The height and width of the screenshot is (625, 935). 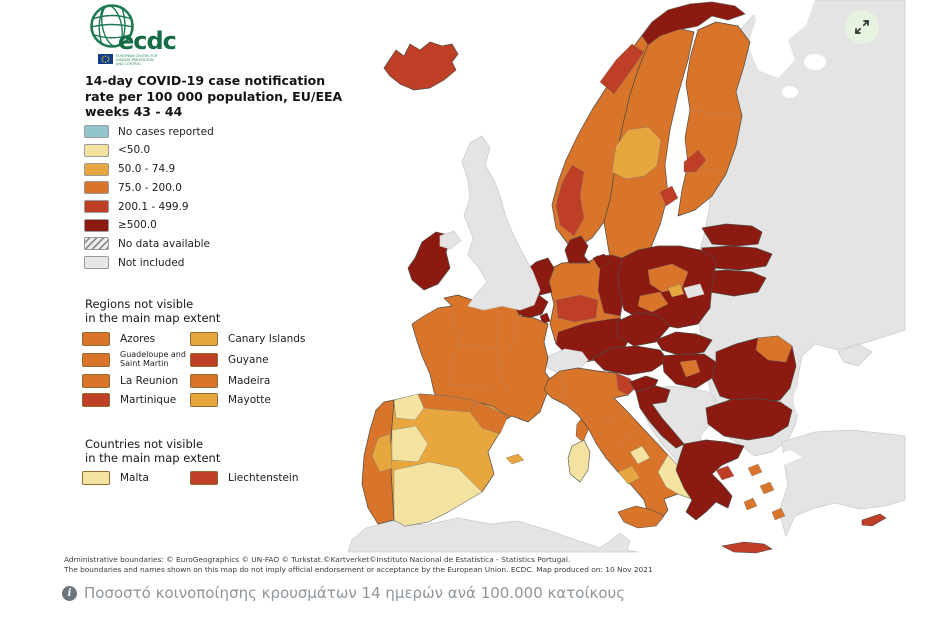 What do you see at coordinates (641, 517) in the screenshot?
I see `region-sicily` at bounding box center [641, 517].